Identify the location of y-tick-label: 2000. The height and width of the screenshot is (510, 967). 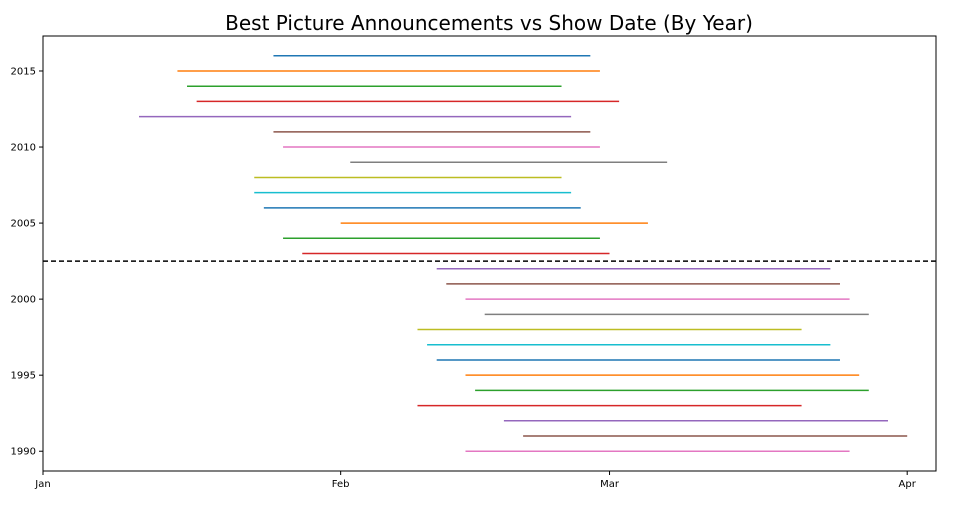
(23, 300).